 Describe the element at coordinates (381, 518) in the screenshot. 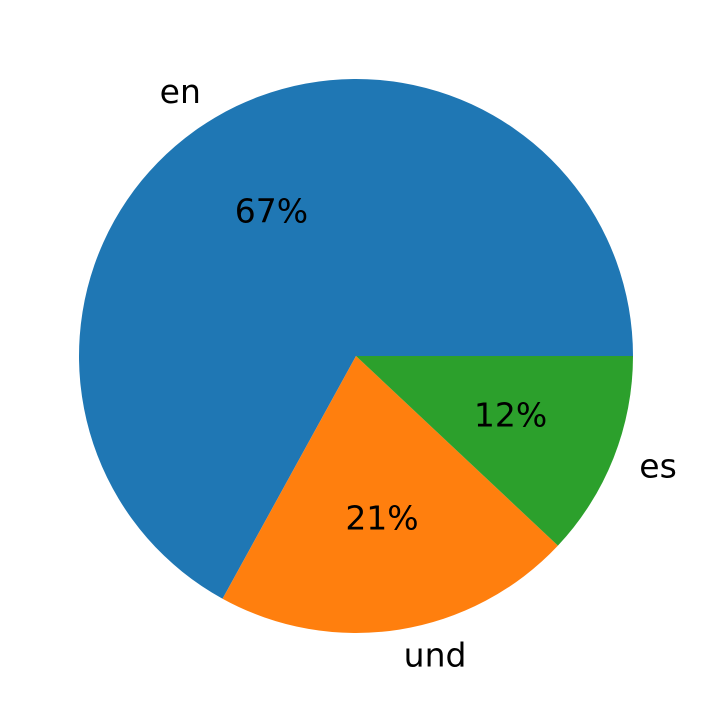

I see `value-label: 21%` at that location.